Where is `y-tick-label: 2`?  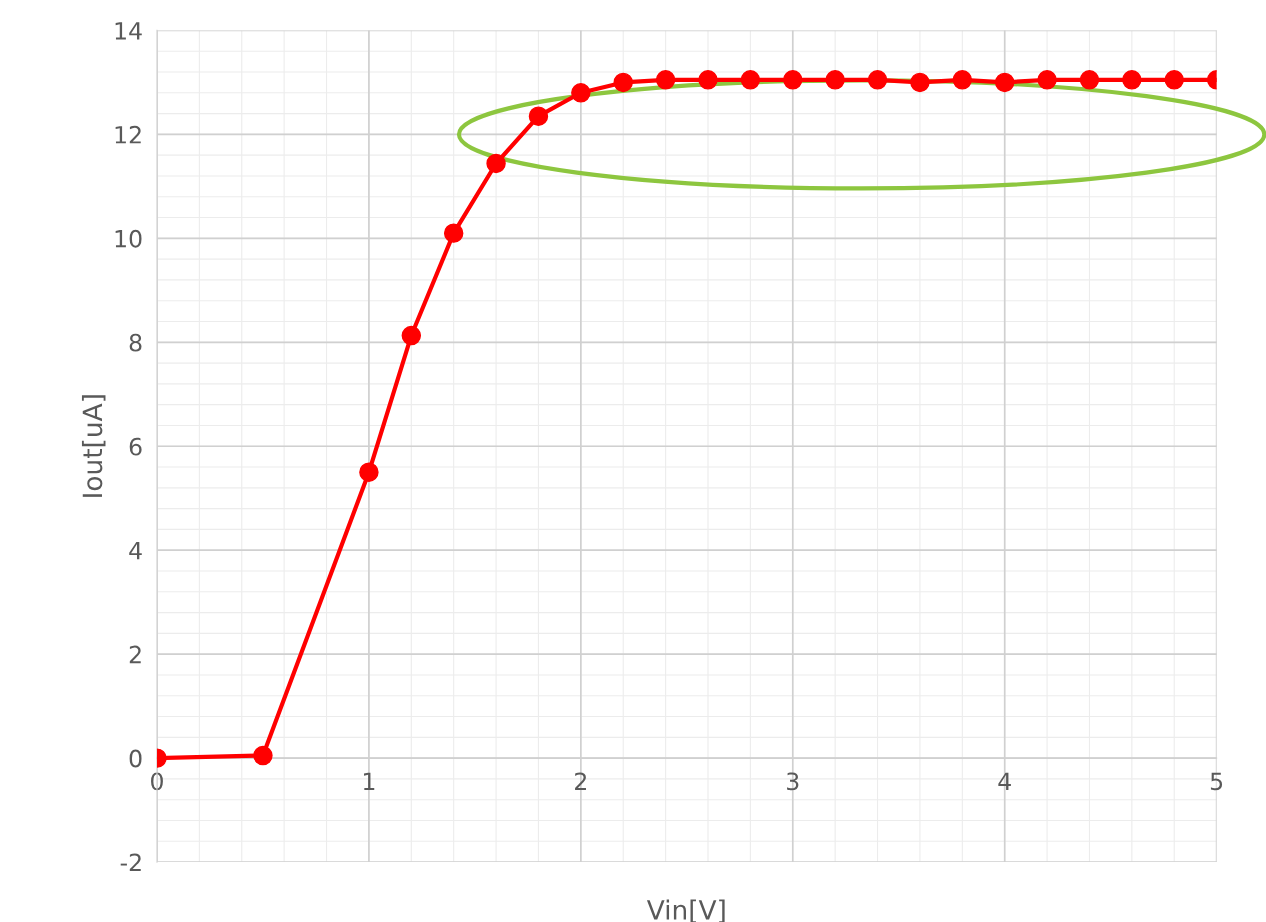
y-tick-label: 2 is located at coordinates (135, 654).